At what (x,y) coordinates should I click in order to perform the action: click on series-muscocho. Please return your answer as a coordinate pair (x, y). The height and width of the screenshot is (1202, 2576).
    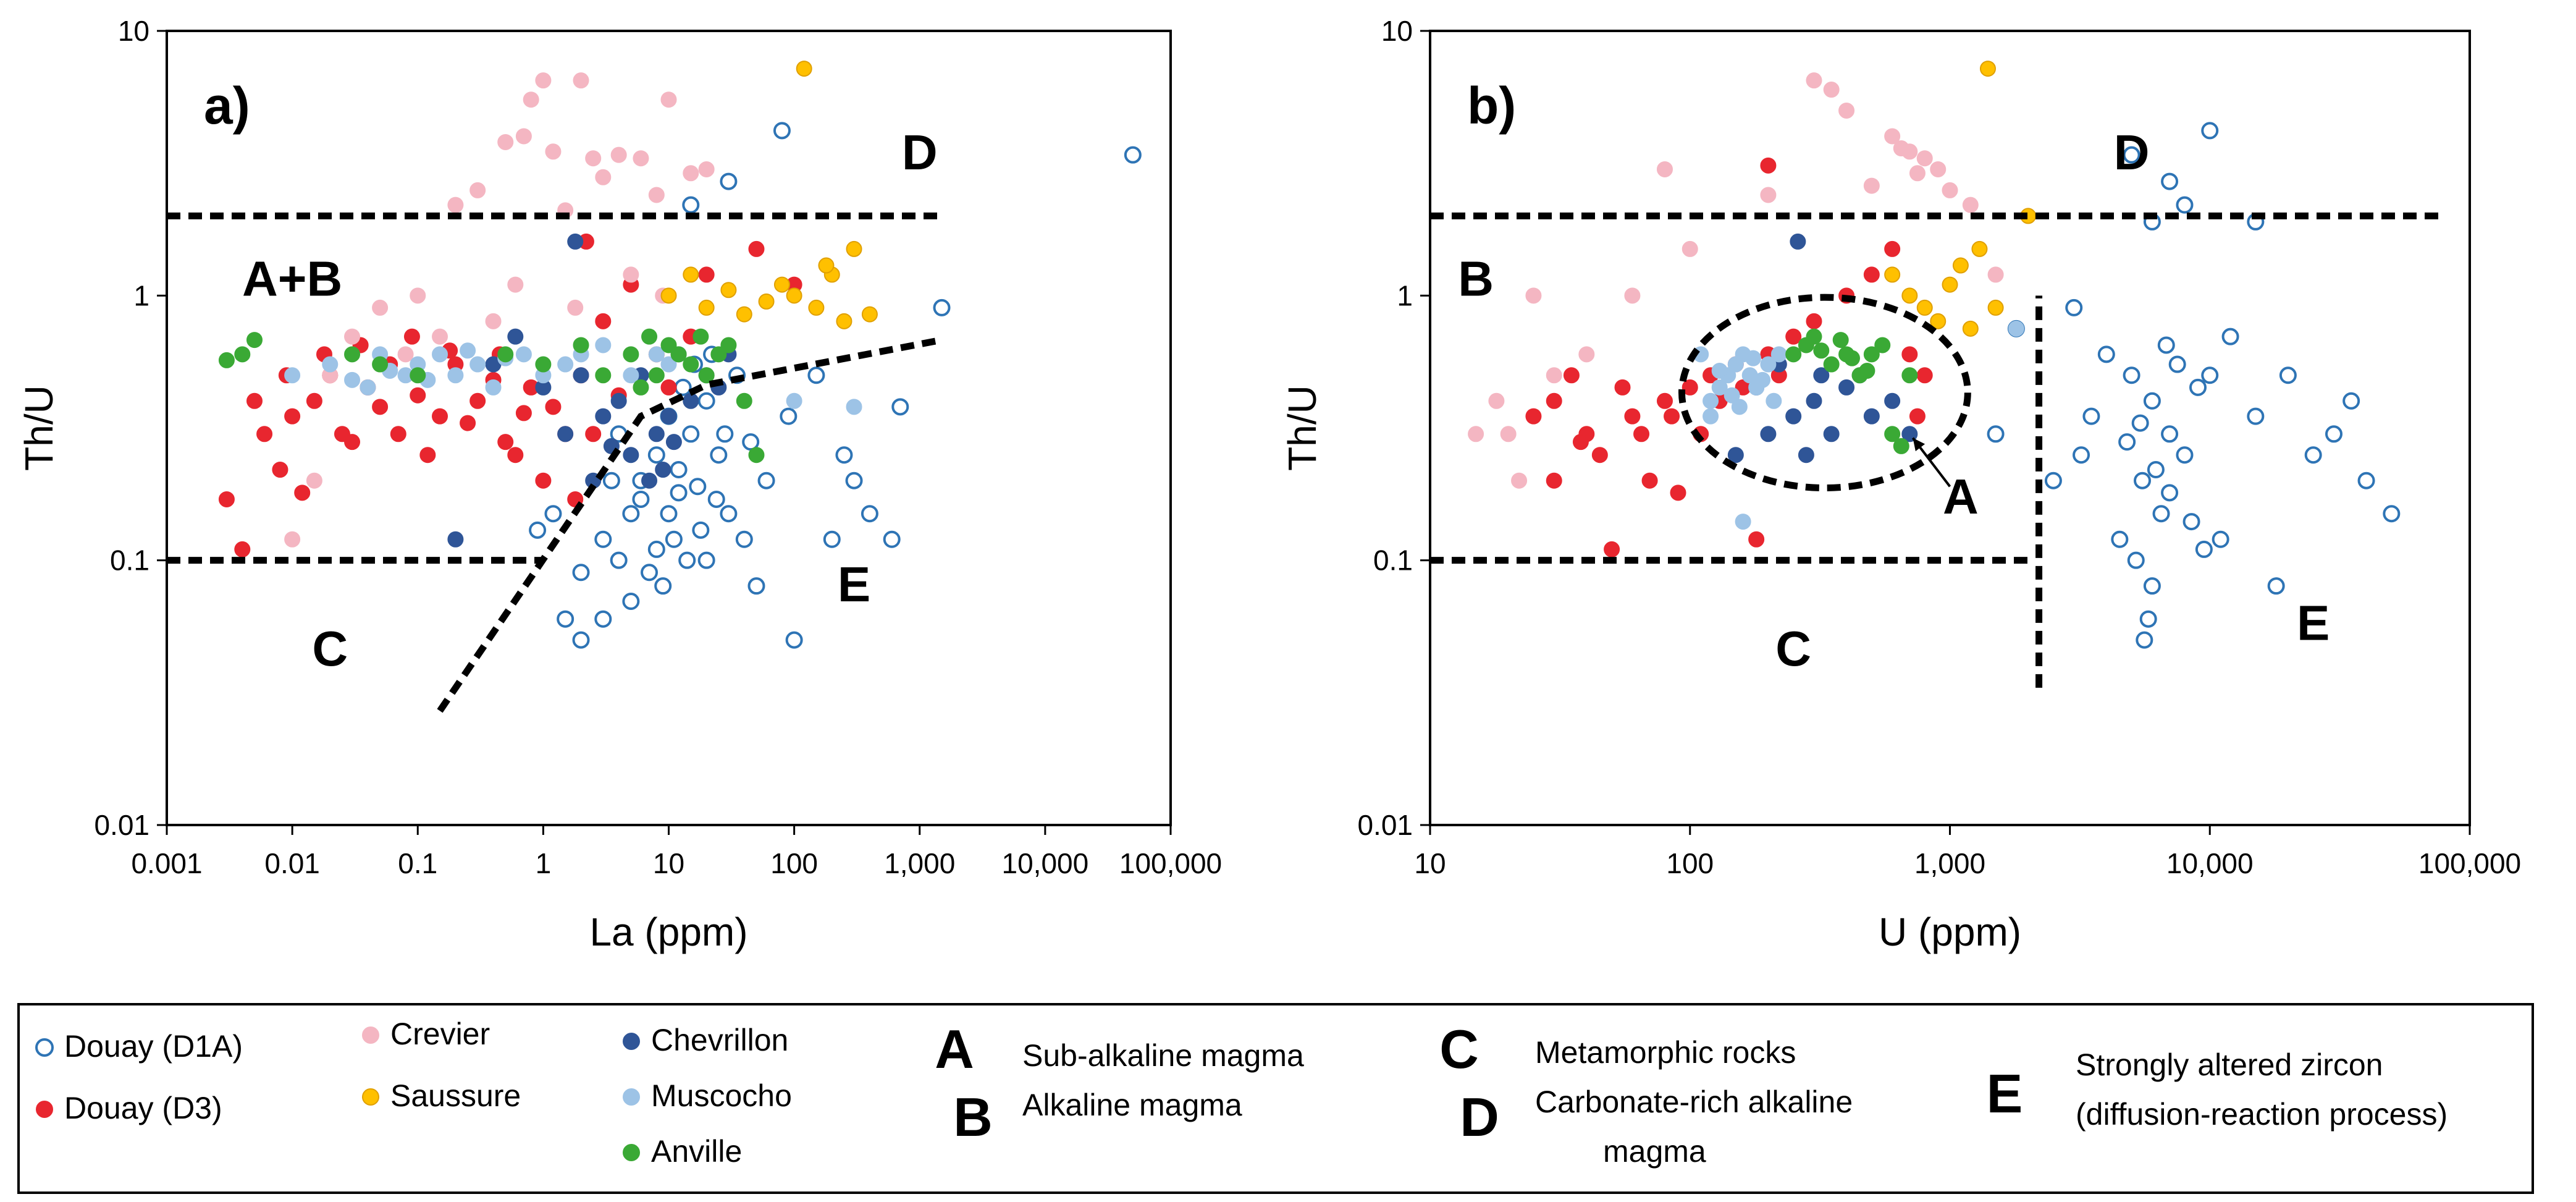
    Looking at the image, I should click on (573, 376).